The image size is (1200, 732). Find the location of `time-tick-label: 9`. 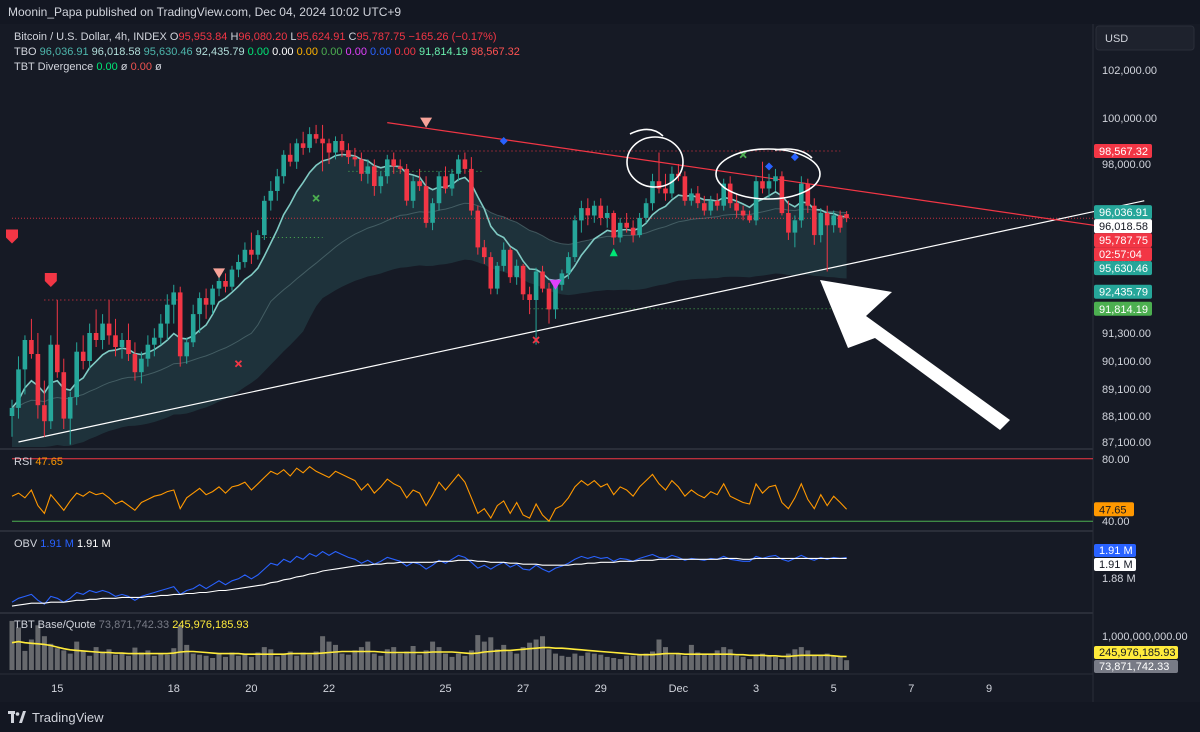

time-tick-label: 9 is located at coordinates (989, 689).